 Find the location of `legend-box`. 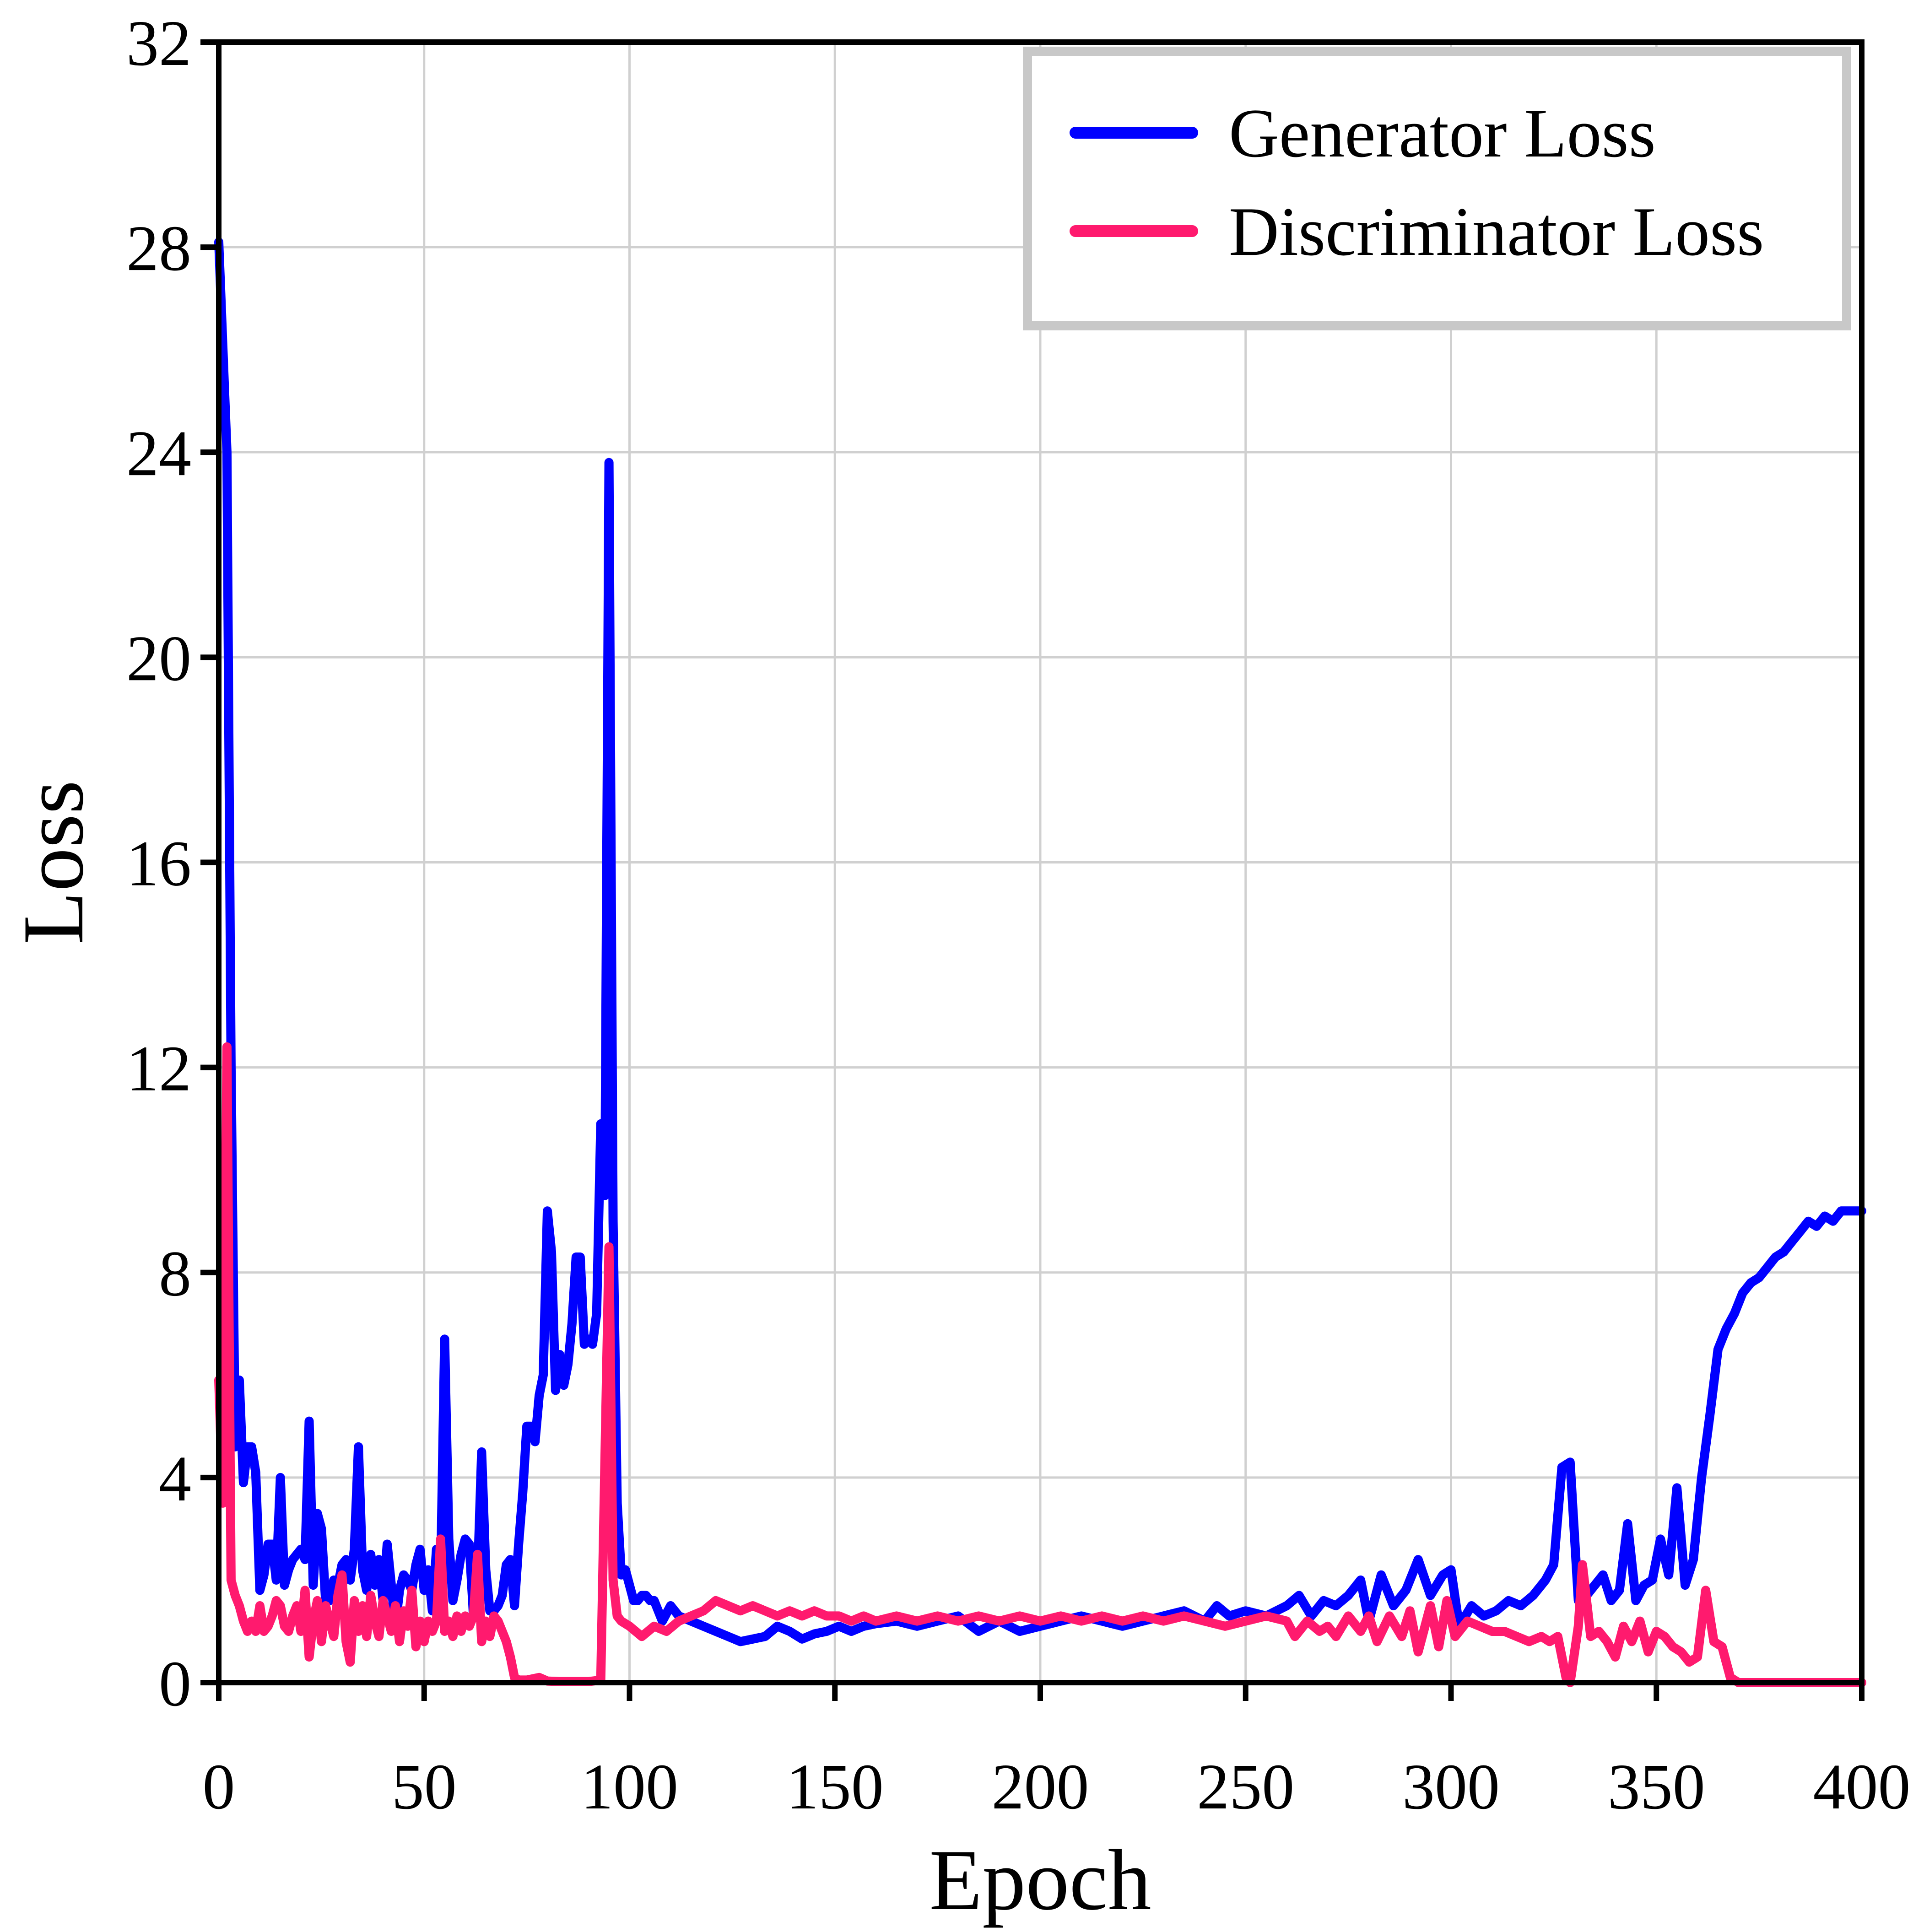

legend-box is located at coordinates (1437, 188).